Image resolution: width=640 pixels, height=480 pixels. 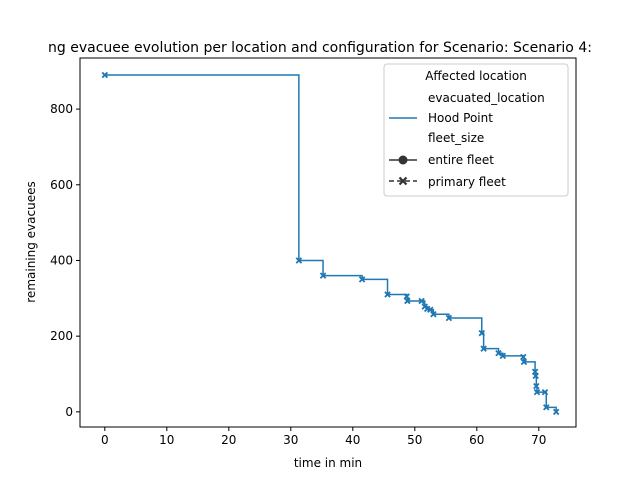 What do you see at coordinates (61, 185) in the screenshot?
I see `y-tick-label: 600` at bounding box center [61, 185].